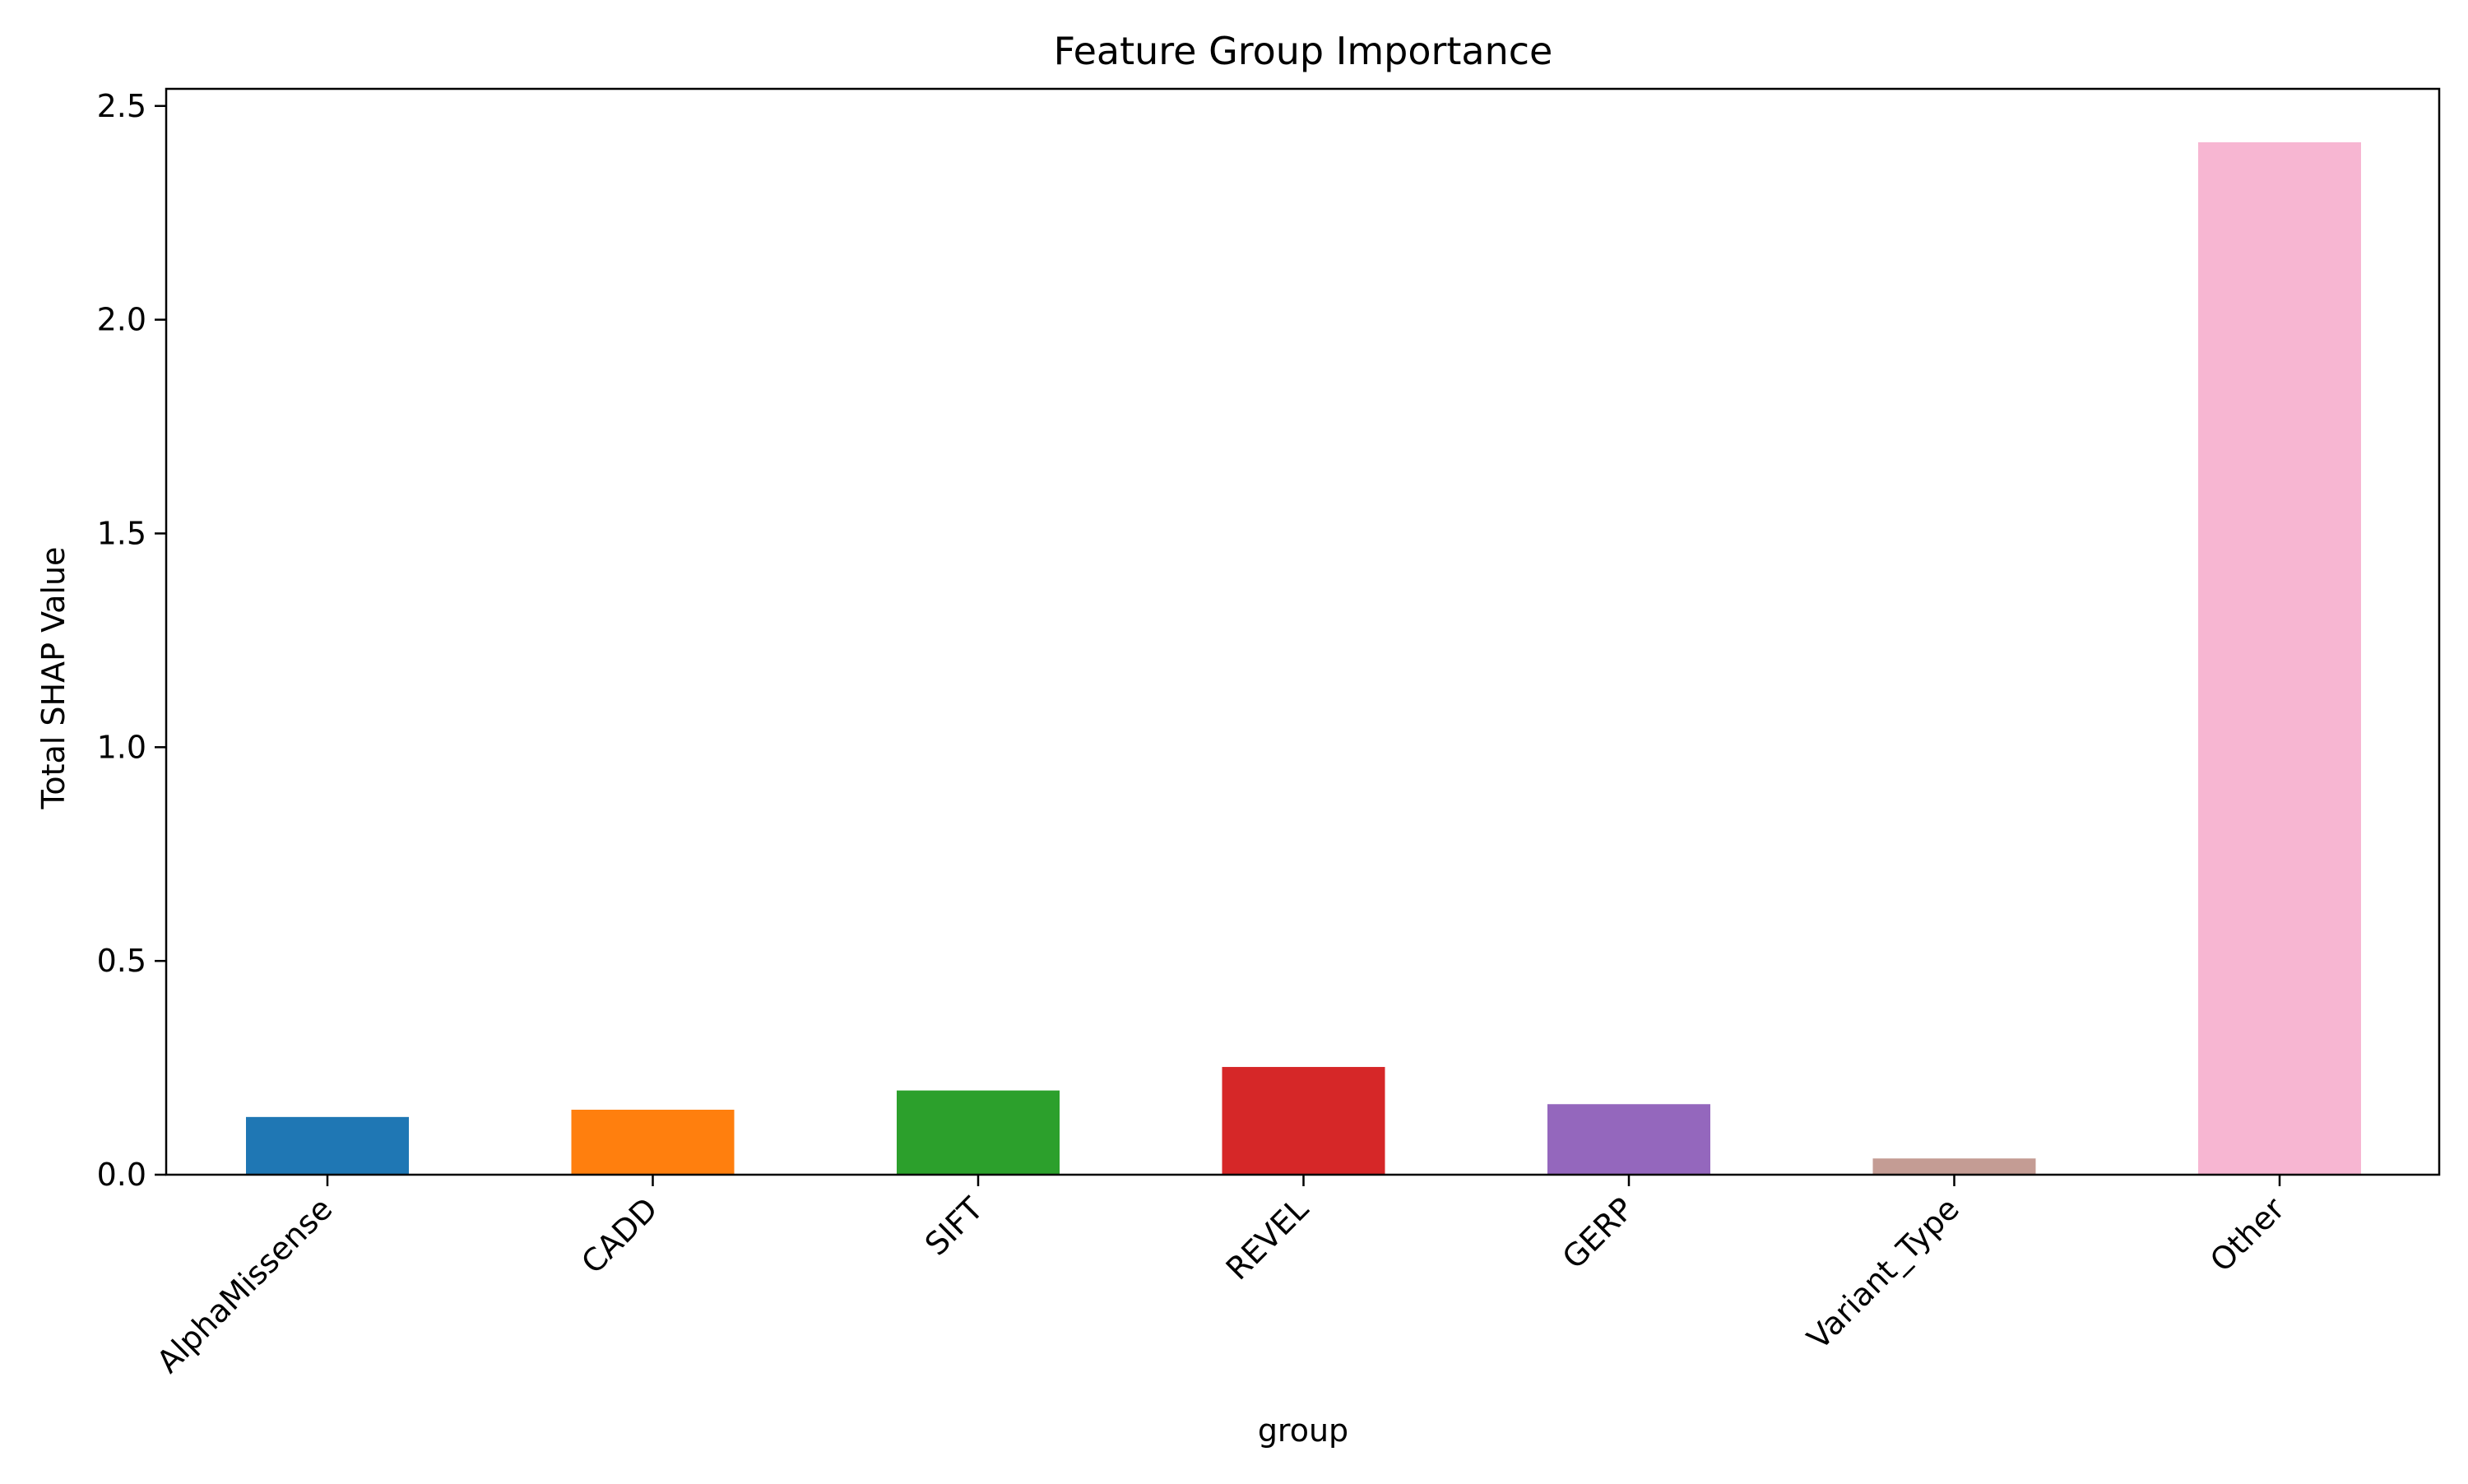 The image size is (2468, 1484). What do you see at coordinates (1303, 51) in the screenshot?
I see `chart-title: Feature Group Importance` at bounding box center [1303, 51].